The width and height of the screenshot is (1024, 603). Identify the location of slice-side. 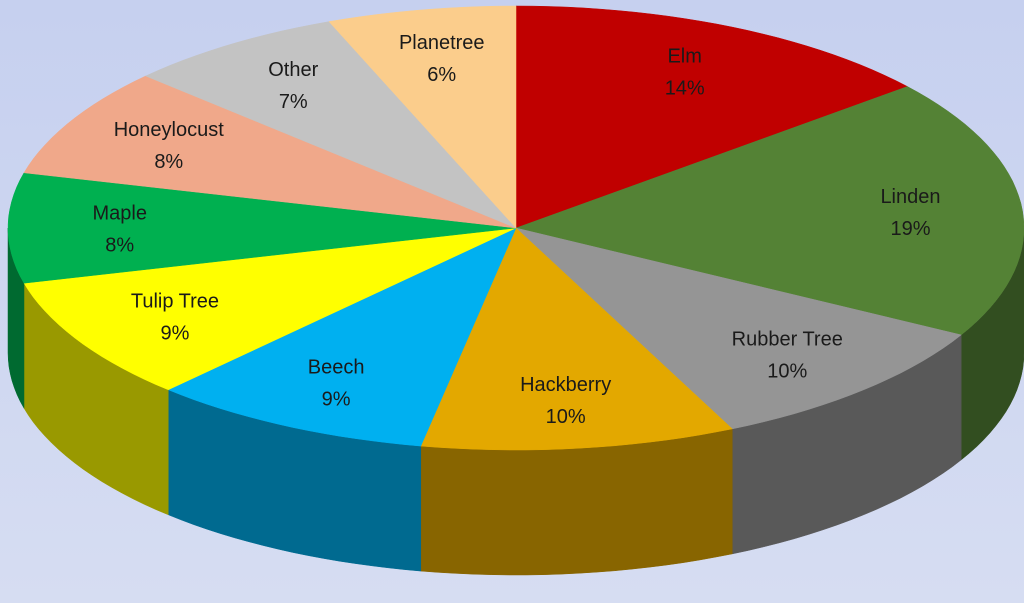
(576, 502).